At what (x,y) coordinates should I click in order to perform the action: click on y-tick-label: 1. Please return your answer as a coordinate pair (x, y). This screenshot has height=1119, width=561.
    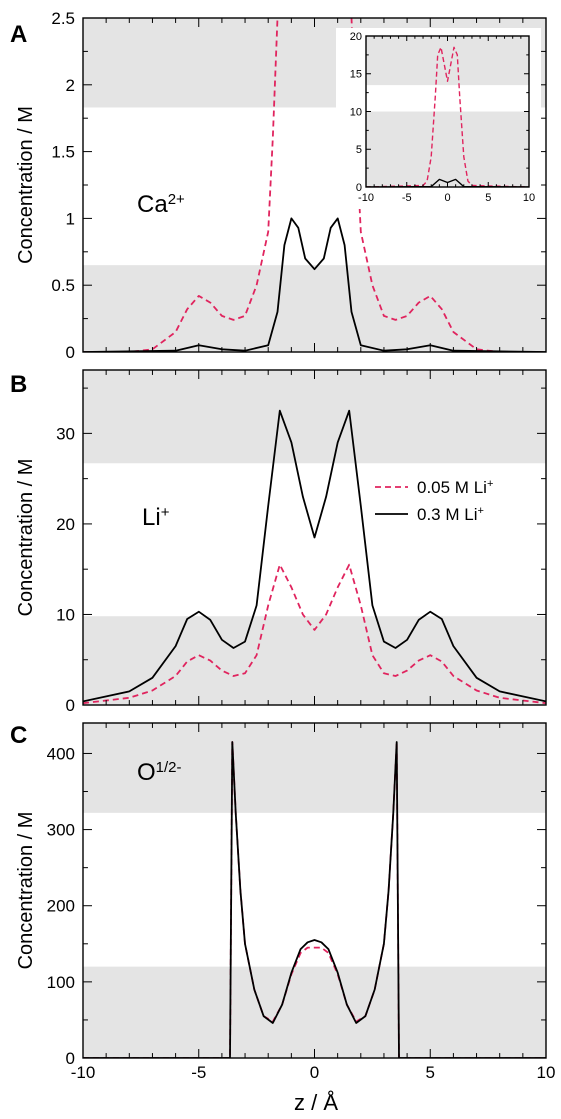
    Looking at the image, I should click on (70, 218).